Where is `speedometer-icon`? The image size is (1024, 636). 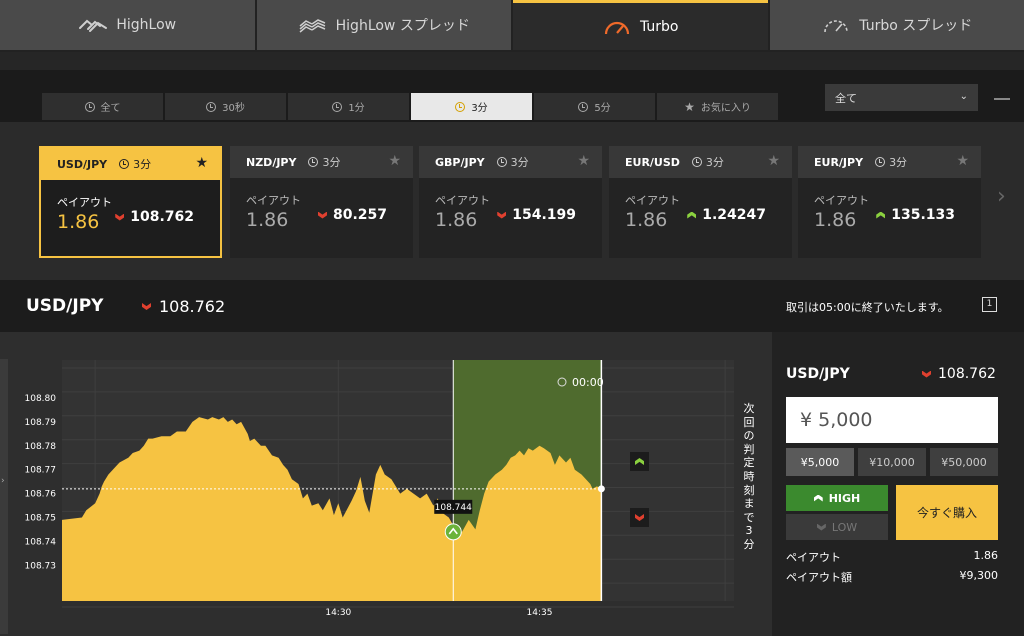 speedometer-icon is located at coordinates (617, 27).